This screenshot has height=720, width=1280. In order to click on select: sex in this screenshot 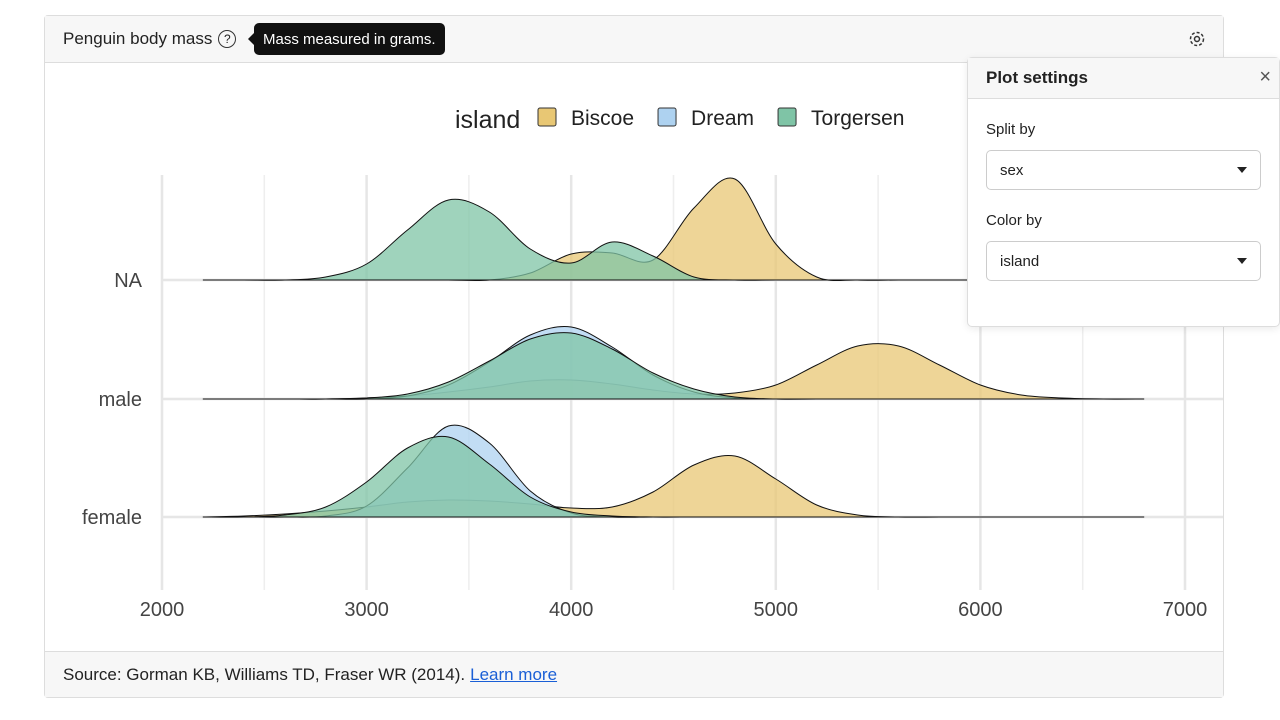, I will do `click(1123, 170)`.